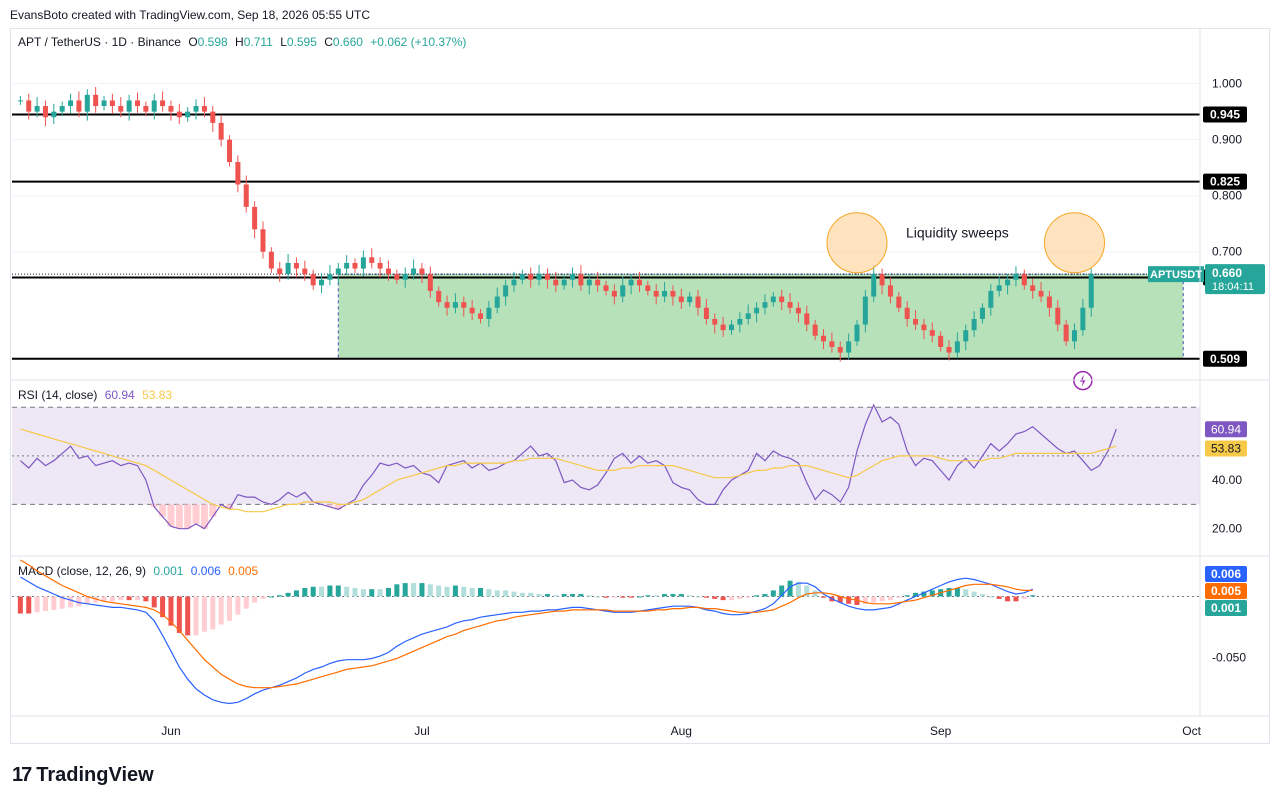 The height and width of the screenshot is (805, 1280). What do you see at coordinates (418, 42) in the screenshot?
I see `change-value: +0.062 (+10.37%)` at bounding box center [418, 42].